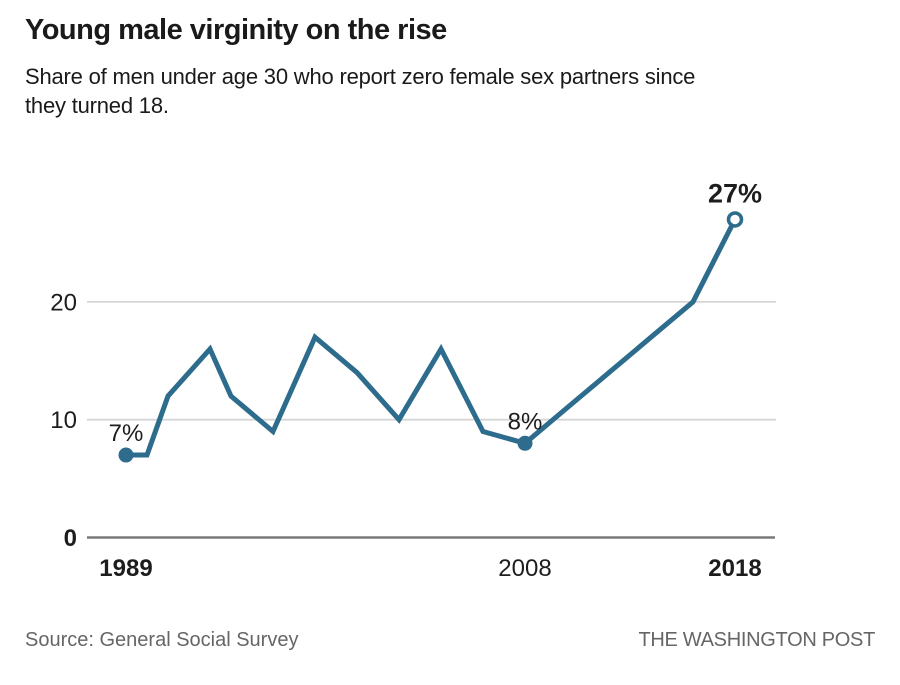  What do you see at coordinates (97, 105) in the screenshot?
I see `subtitle-line-2: they turned 18.` at bounding box center [97, 105].